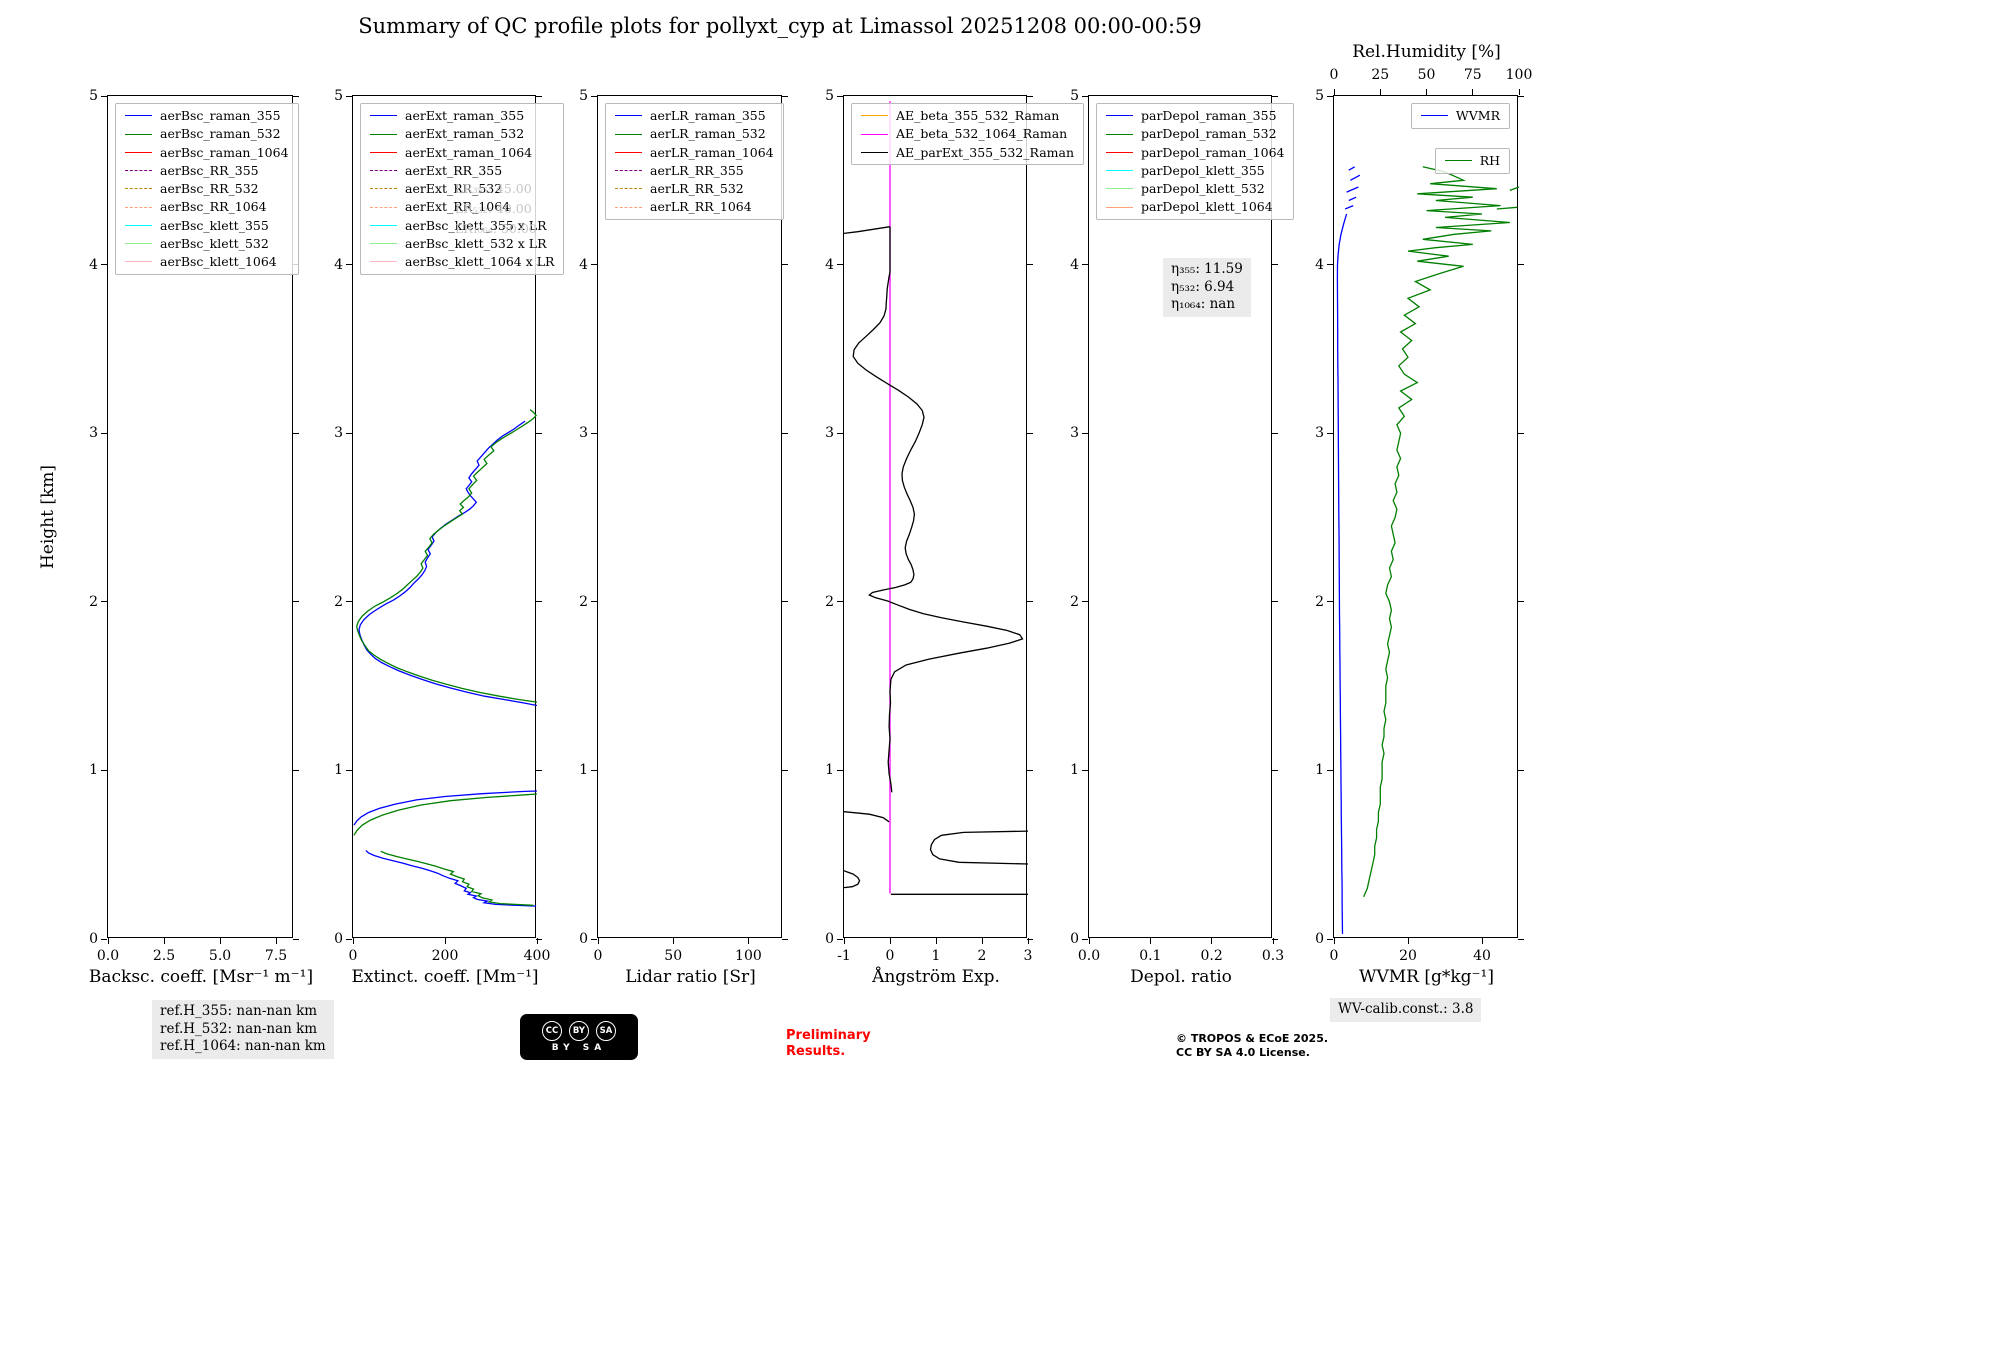  Describe the element at coordinates (454, 170) in the screenshot. I see `legend-label: aerExt_RR_355` at that location.